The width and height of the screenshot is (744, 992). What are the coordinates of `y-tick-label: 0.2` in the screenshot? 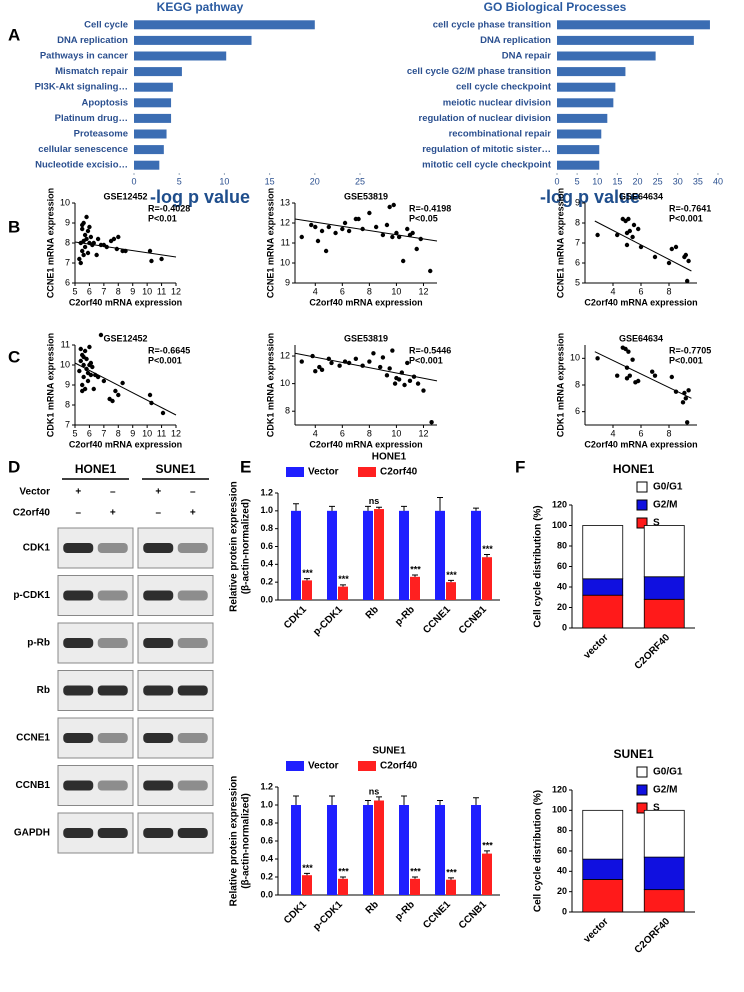 It's located at (266, 876).